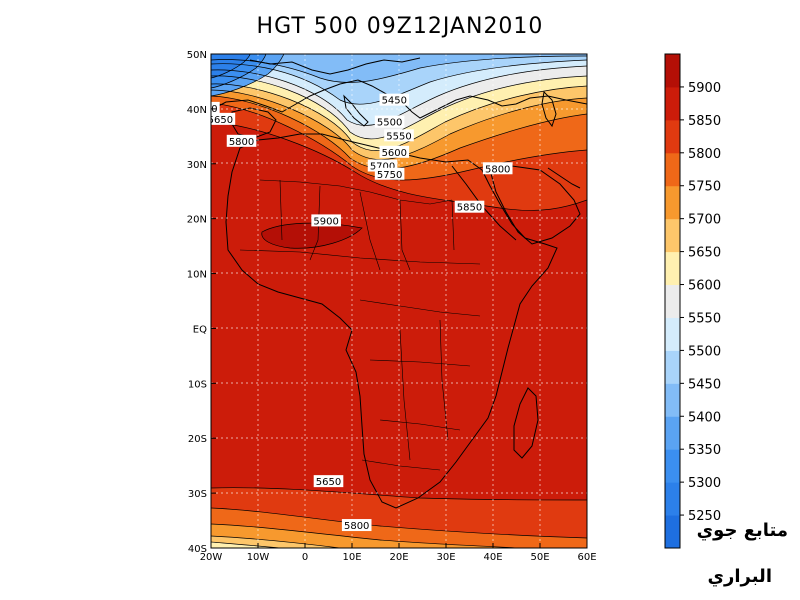 The width and height of the screenshot is (800, 600). What do you see at coordinates (445, 557) in the screenshot?
I see `lon-tick-label: 30E` at bounding box center [445, 557].